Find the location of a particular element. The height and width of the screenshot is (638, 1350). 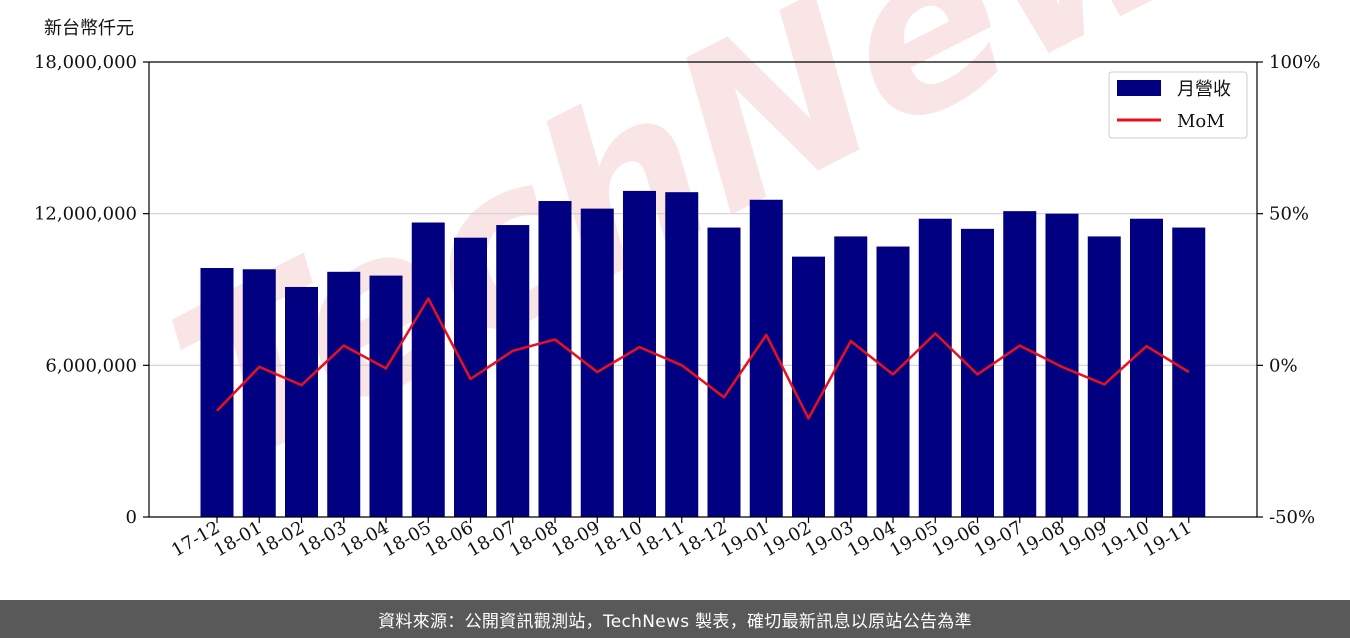

left-tick-label: 18,000,000 is located at coordinates (85, 62).